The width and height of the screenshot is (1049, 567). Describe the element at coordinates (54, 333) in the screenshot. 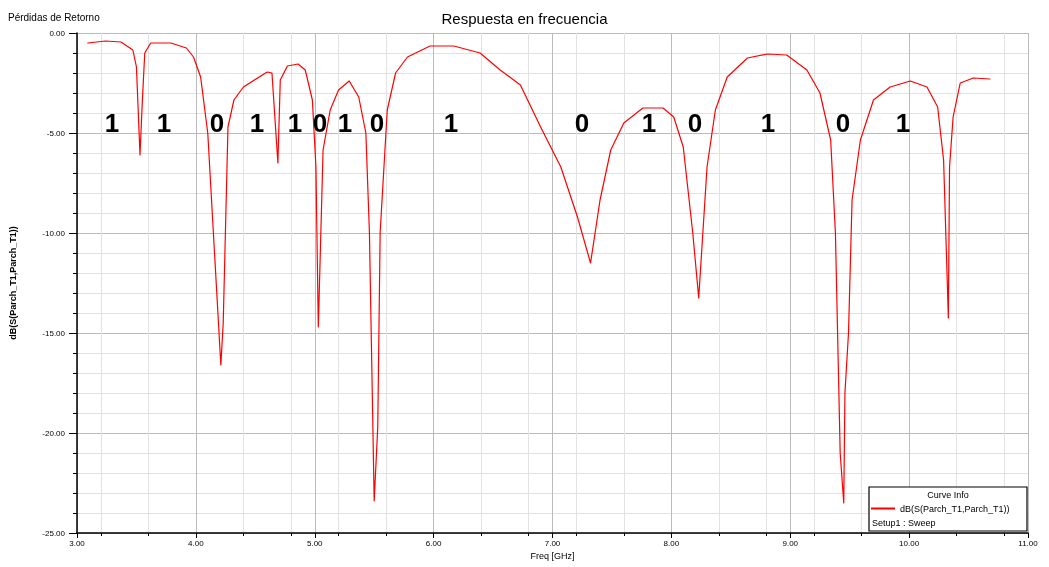

I see `y-tick-label: -15.00` at that location.